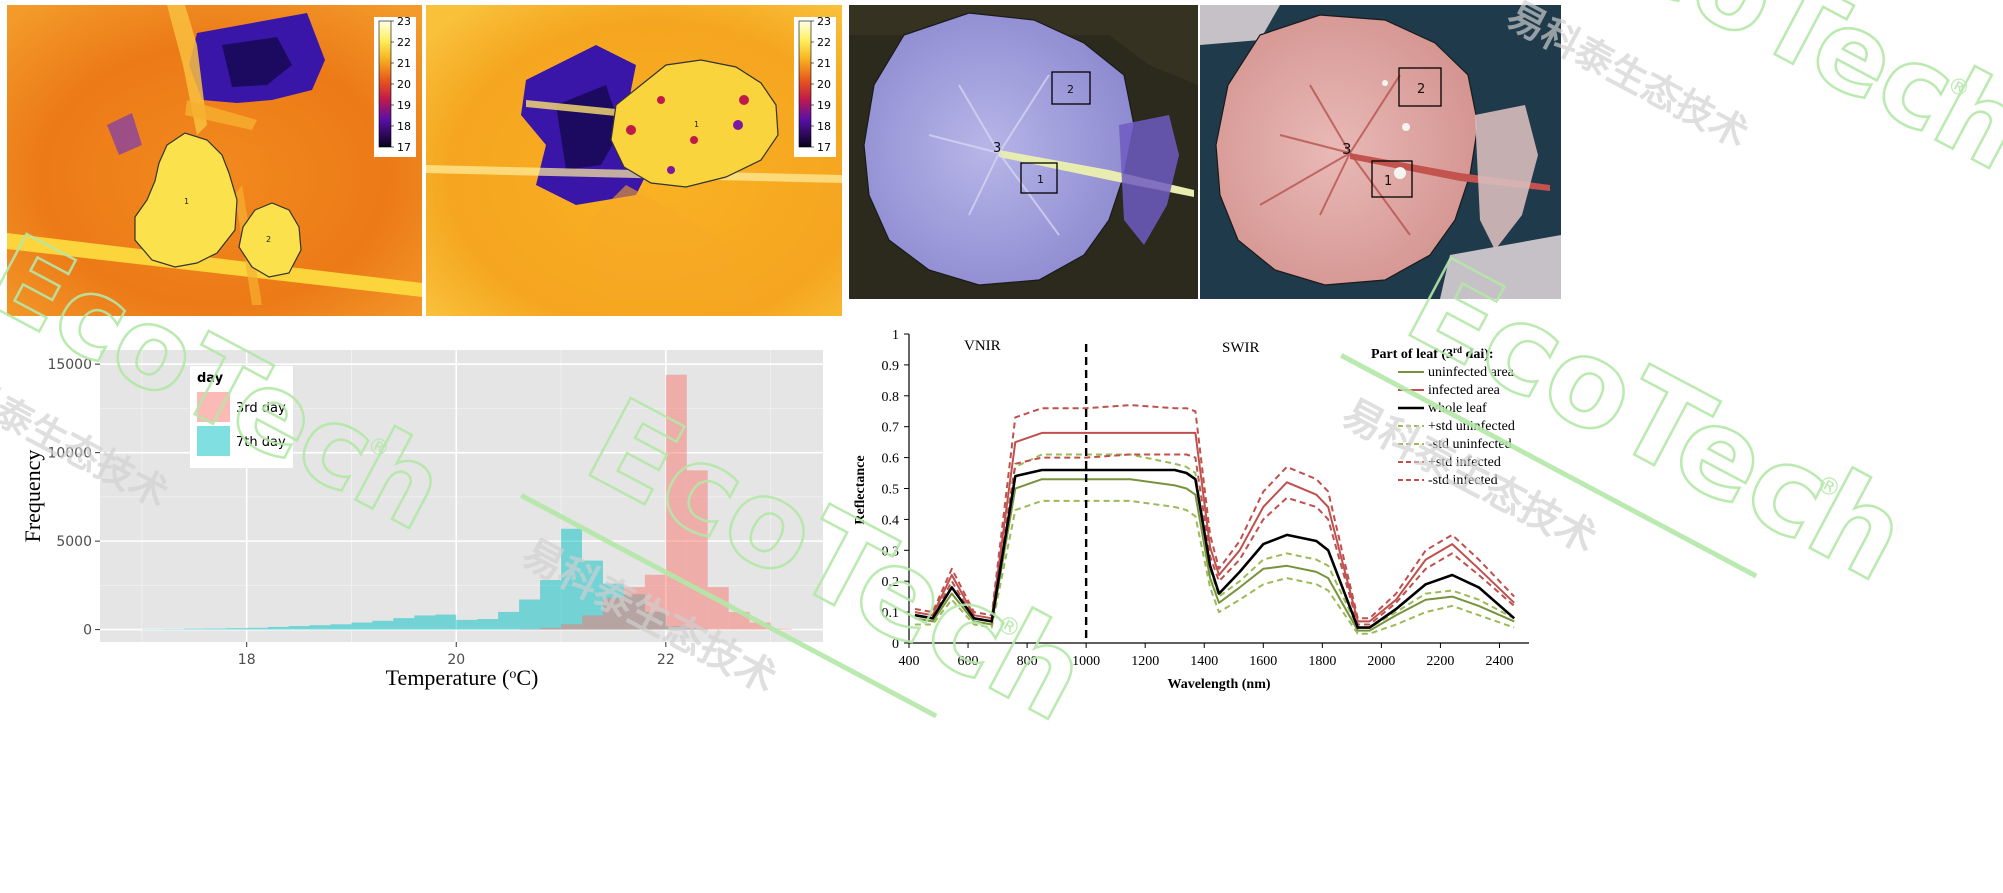 The width and height of the screenshot is (2003, 893). I want to click on y-tick-label: 15000, so click(69, 365).